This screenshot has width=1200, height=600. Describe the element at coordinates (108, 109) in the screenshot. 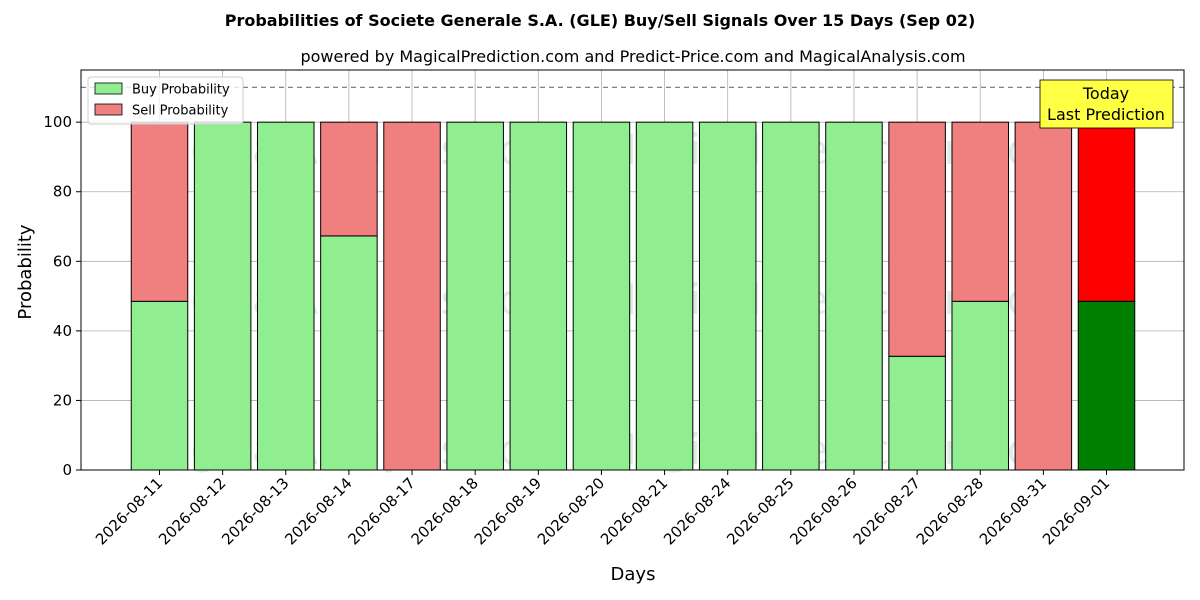

I see `legend-swatch-sell` at that location.